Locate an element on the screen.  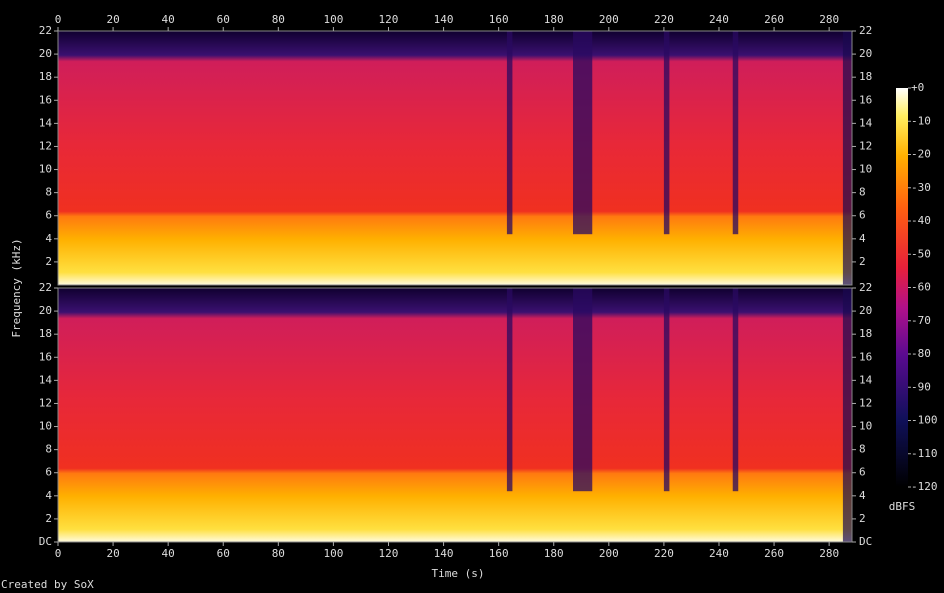
x-tick-label: 120 is located at coordinates (389, 553).